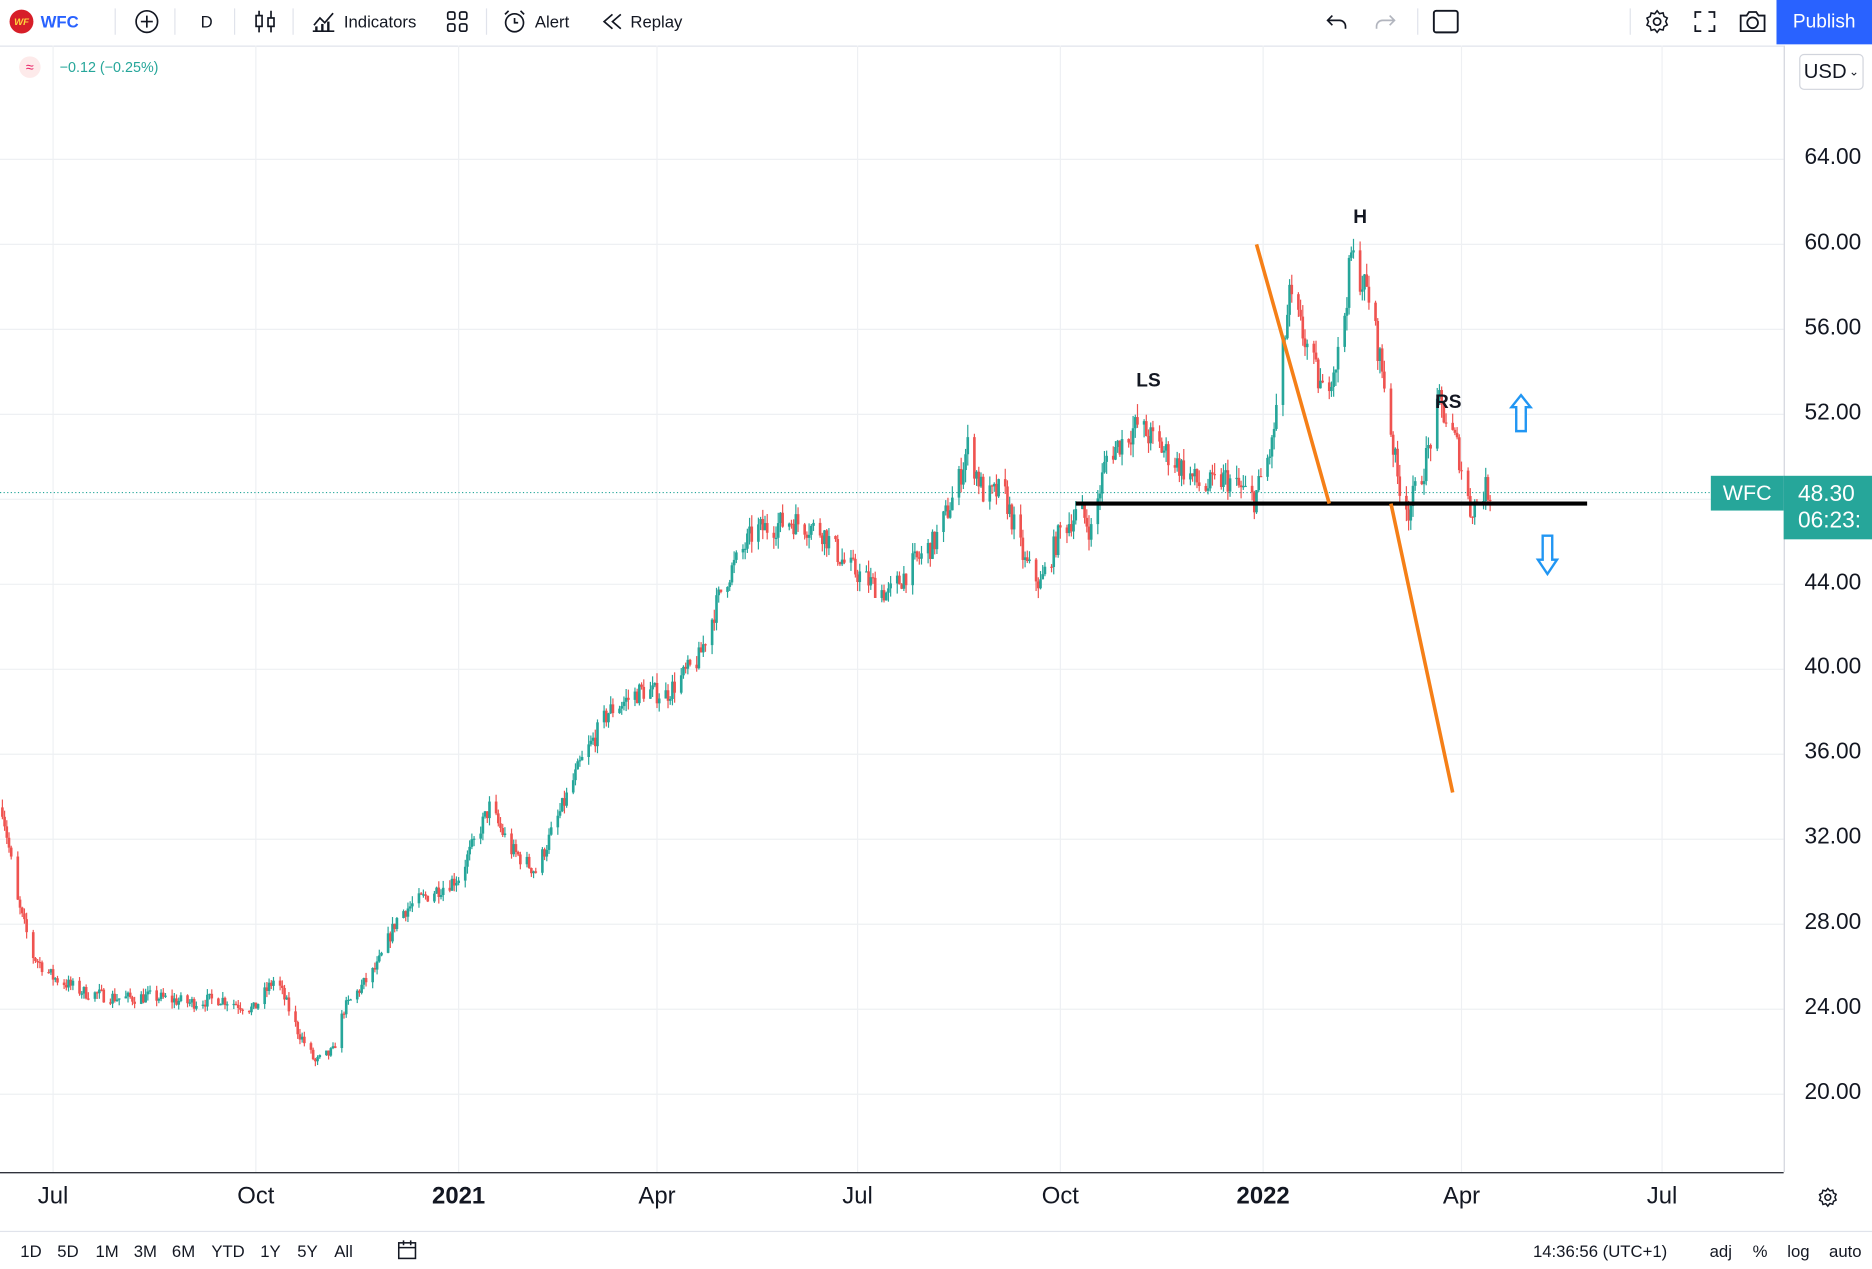 This screenshot has height=1269, width=1872. I want to click on toolbar-divider, so click(1630, 21).